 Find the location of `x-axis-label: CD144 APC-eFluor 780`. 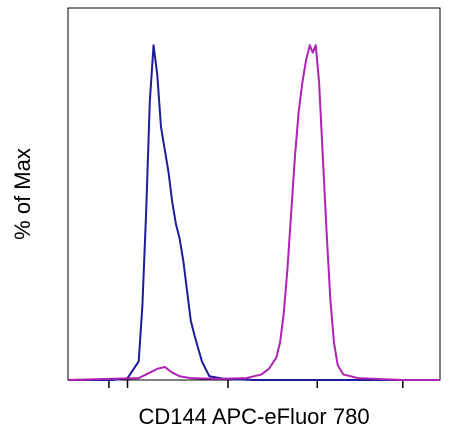

x-axis-label: CD144 APC-eFluor 780 is located at coordinates (253, 416).